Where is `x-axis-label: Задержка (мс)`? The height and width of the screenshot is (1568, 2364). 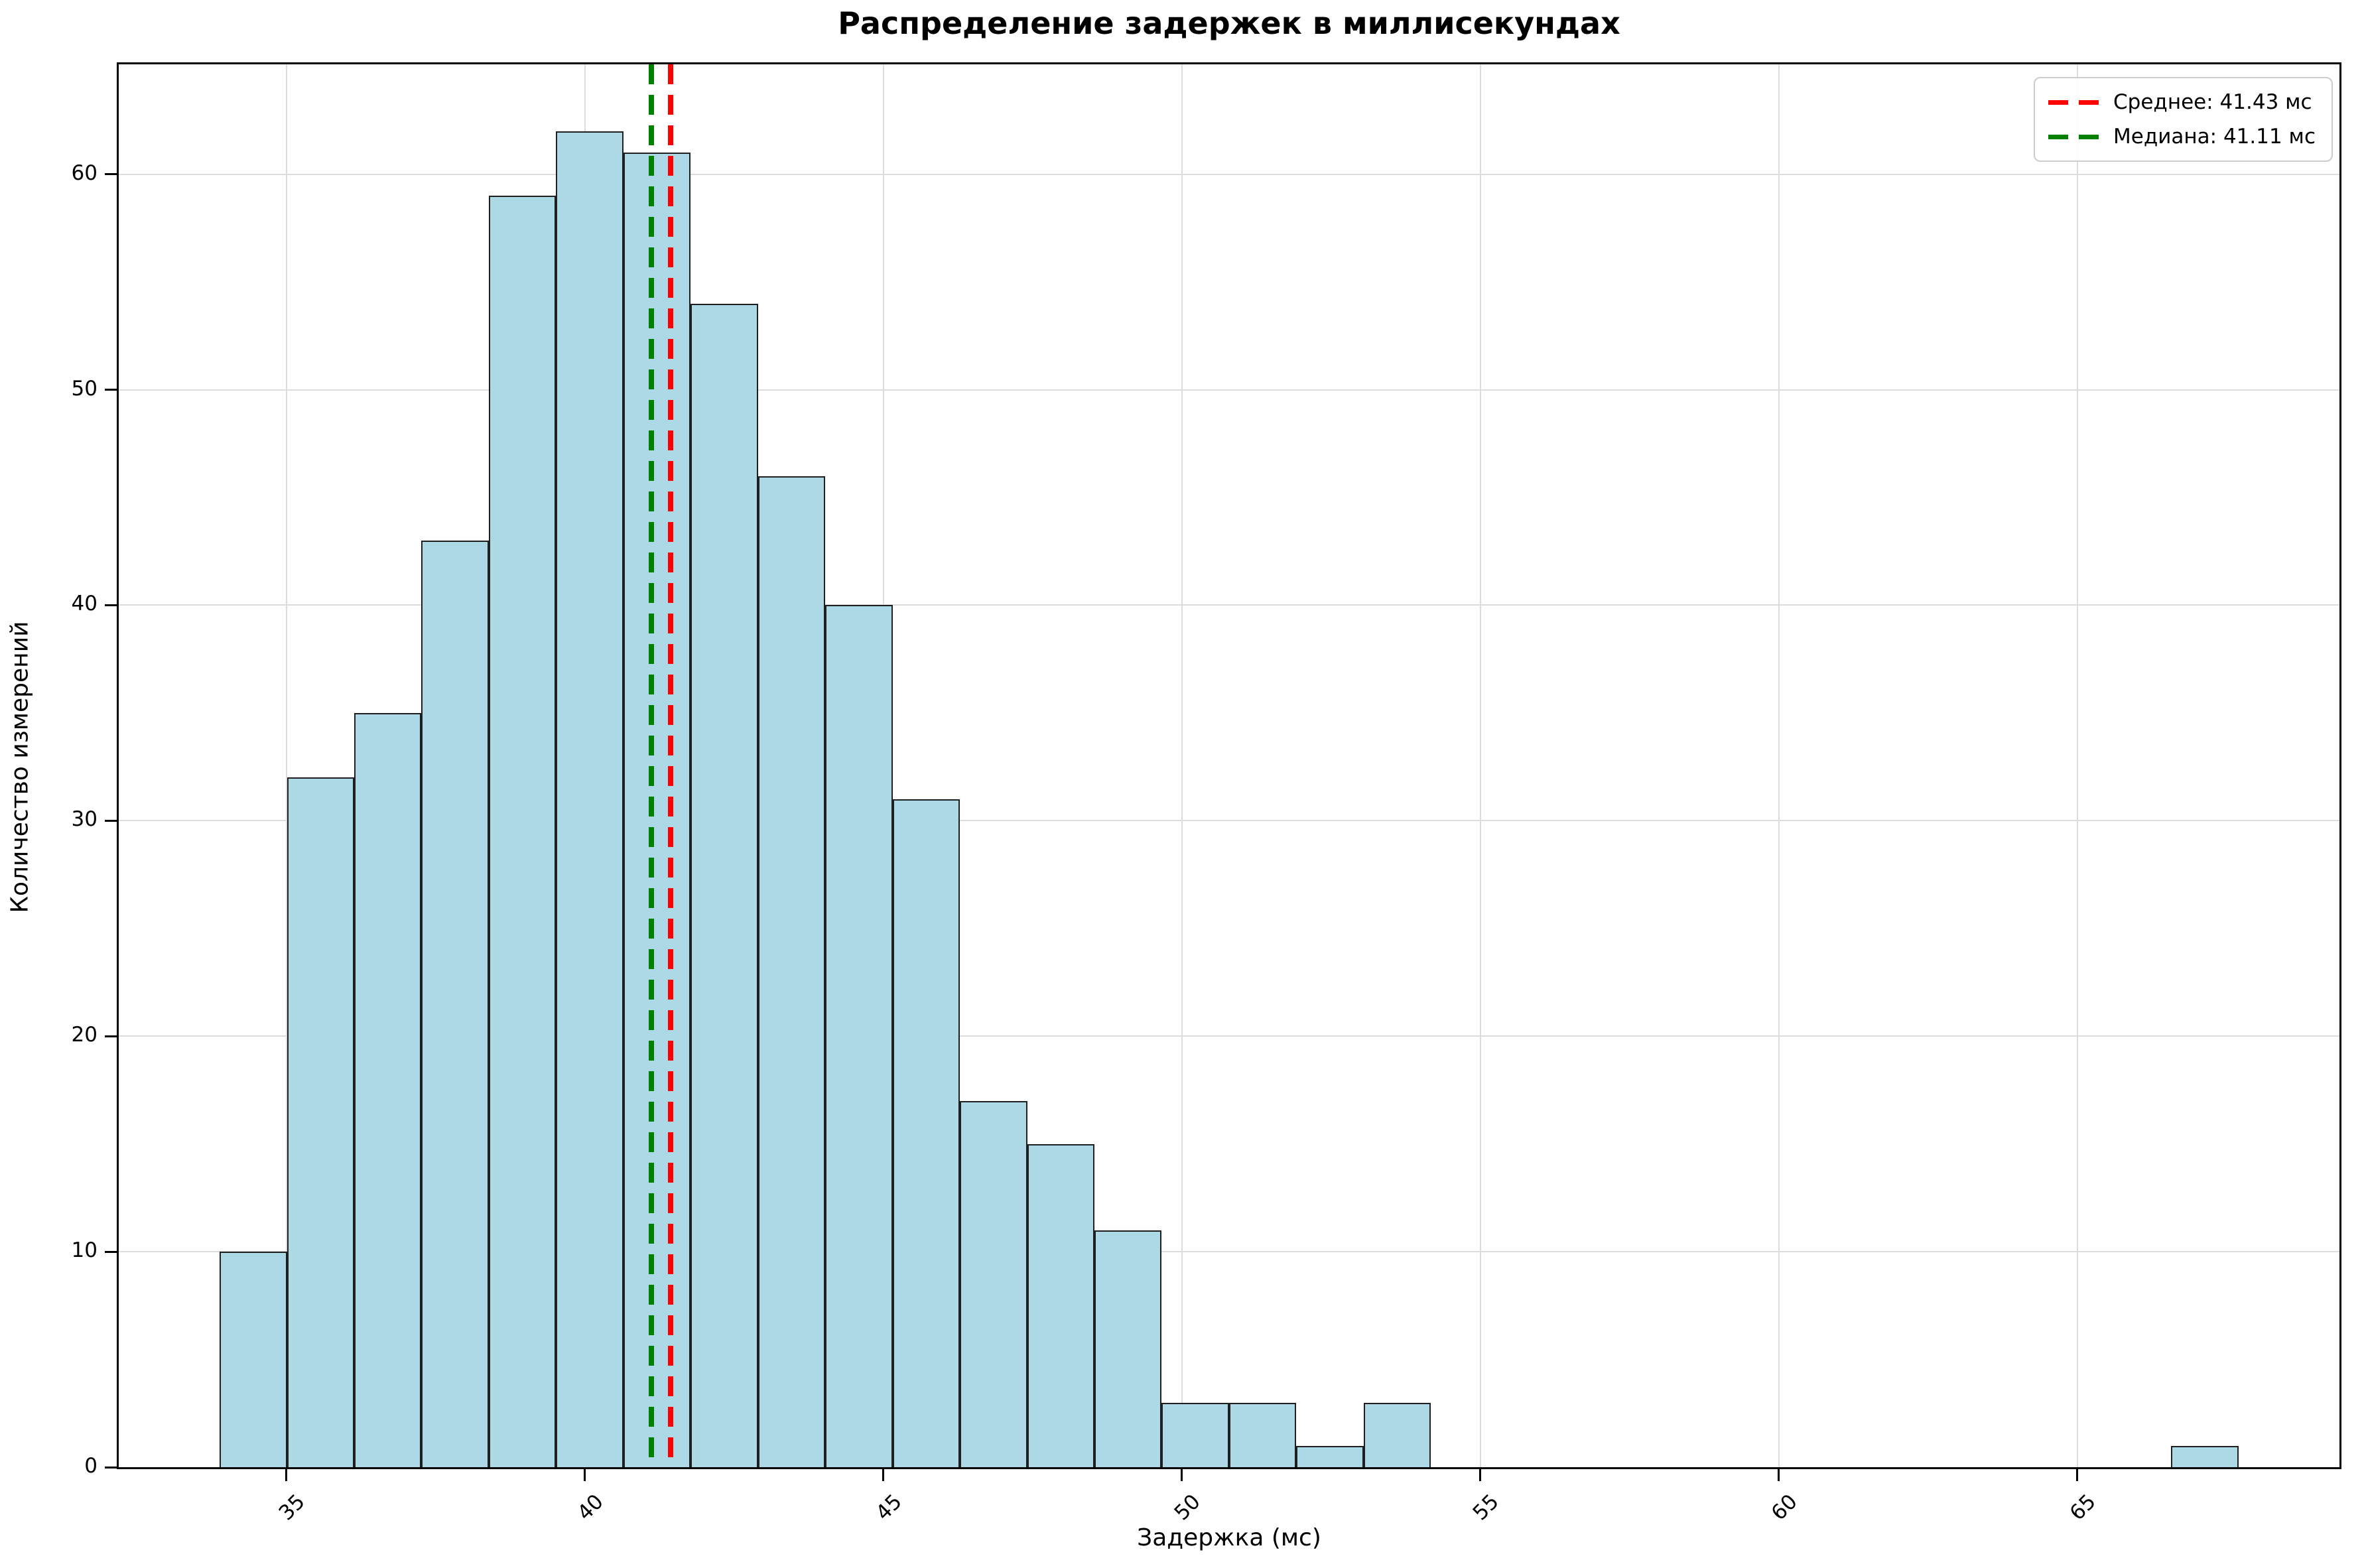
x-axis-label: Задержка (мс) is located at coordinates (1229, 1537).